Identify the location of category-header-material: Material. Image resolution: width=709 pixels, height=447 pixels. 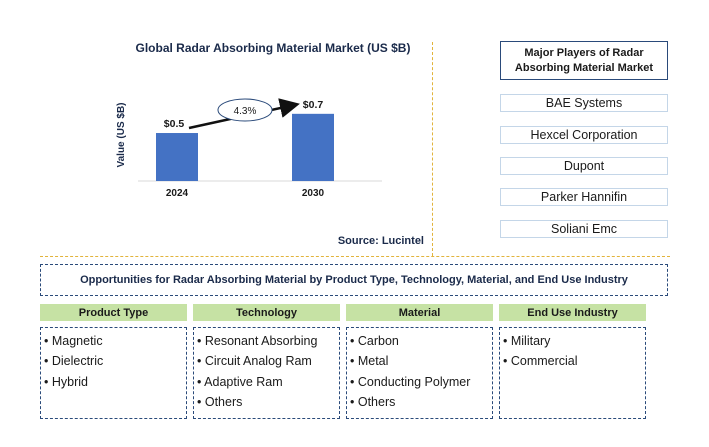
(419, 312).